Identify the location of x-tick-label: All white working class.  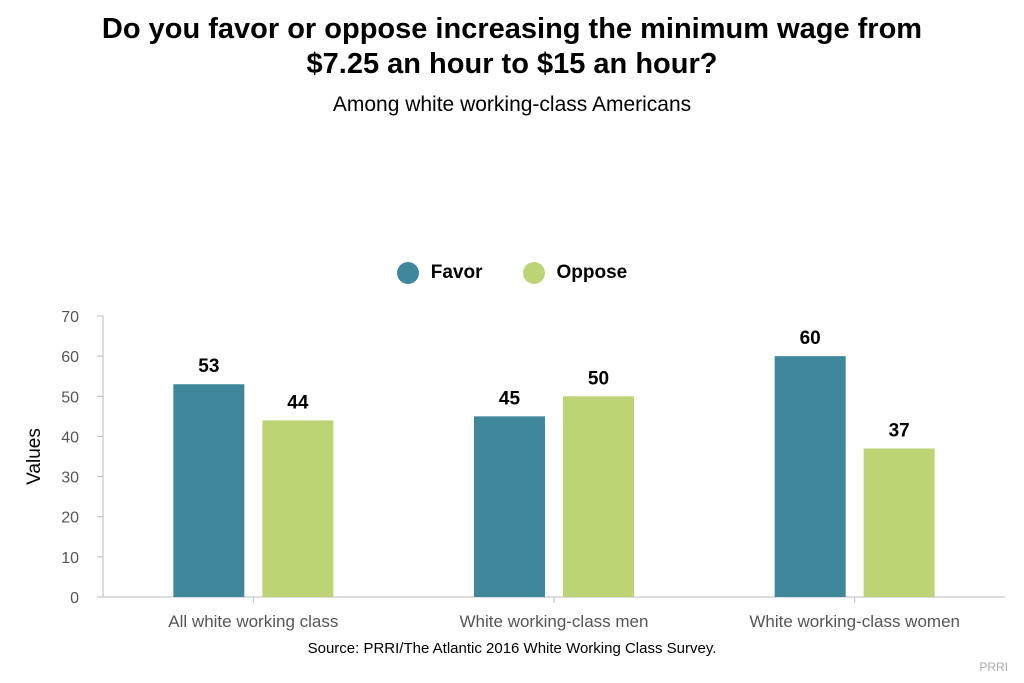
(253, 621).